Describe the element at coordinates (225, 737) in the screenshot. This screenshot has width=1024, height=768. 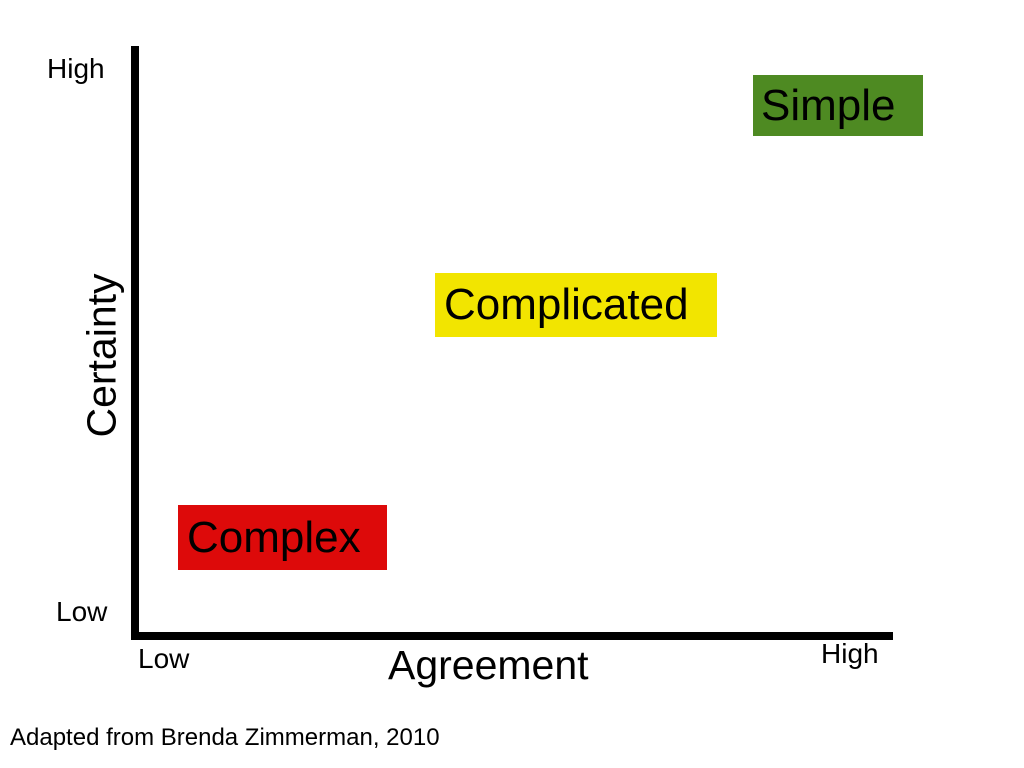
I see `source-caption: Adapted from Brenda Zimmerman, 2010` at that location.